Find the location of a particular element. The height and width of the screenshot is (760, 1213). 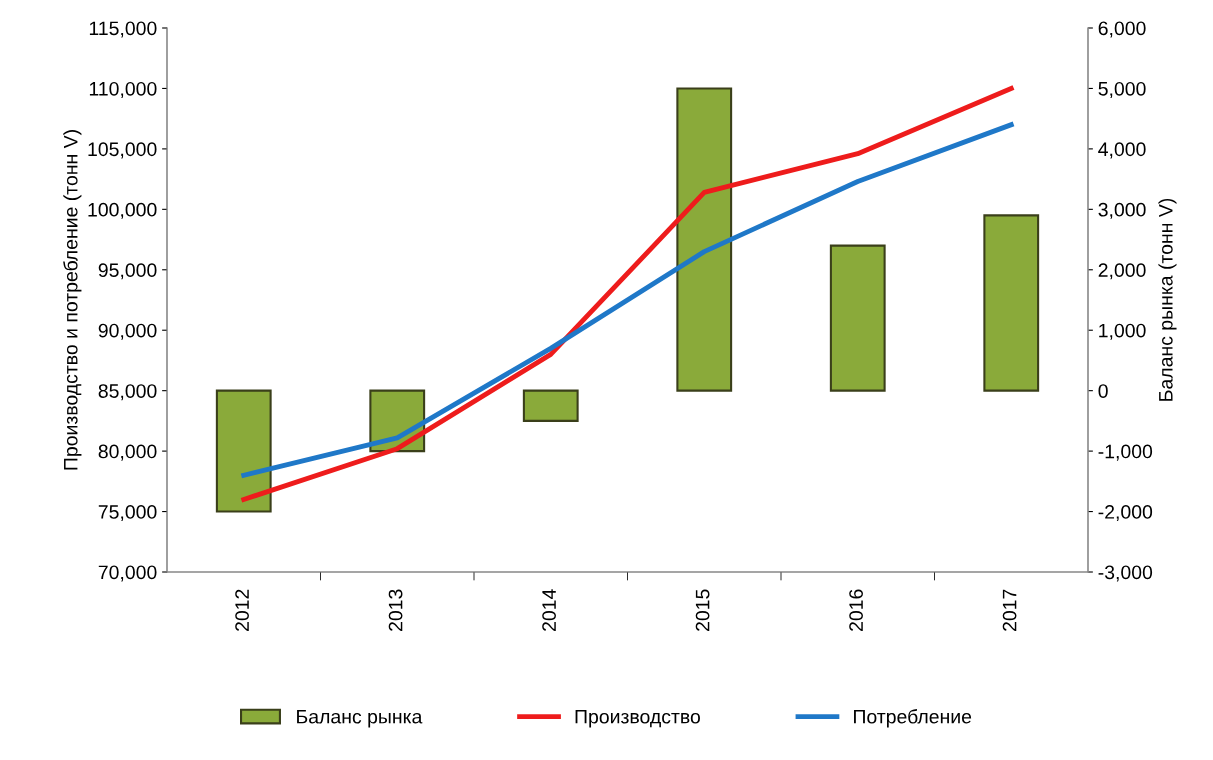

y-tick-label: 100,000 is located at coordinates (122, 210).